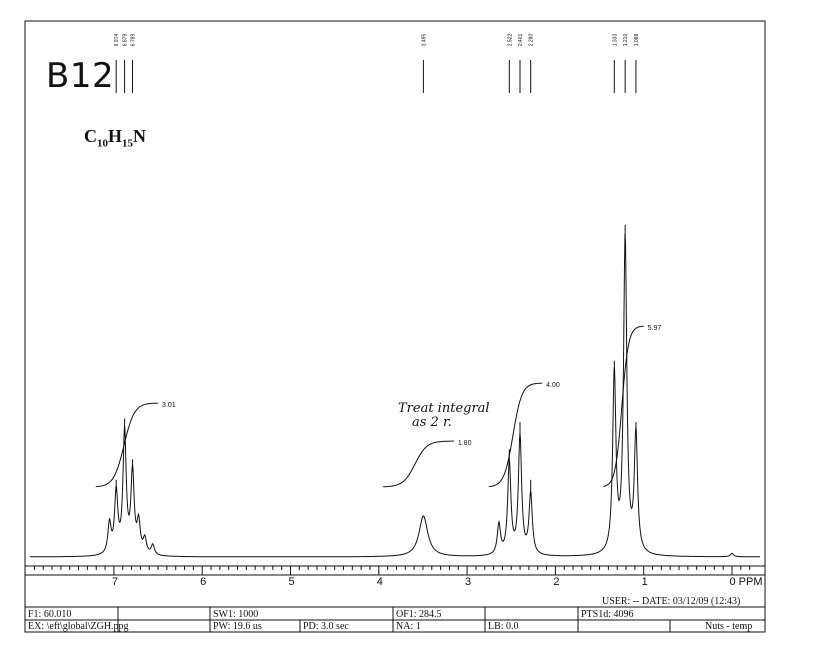  What do you see at coordinates (126, 40) in the screenshot?
I see `peak-label: 6.879` at bounding box center [126, 40].